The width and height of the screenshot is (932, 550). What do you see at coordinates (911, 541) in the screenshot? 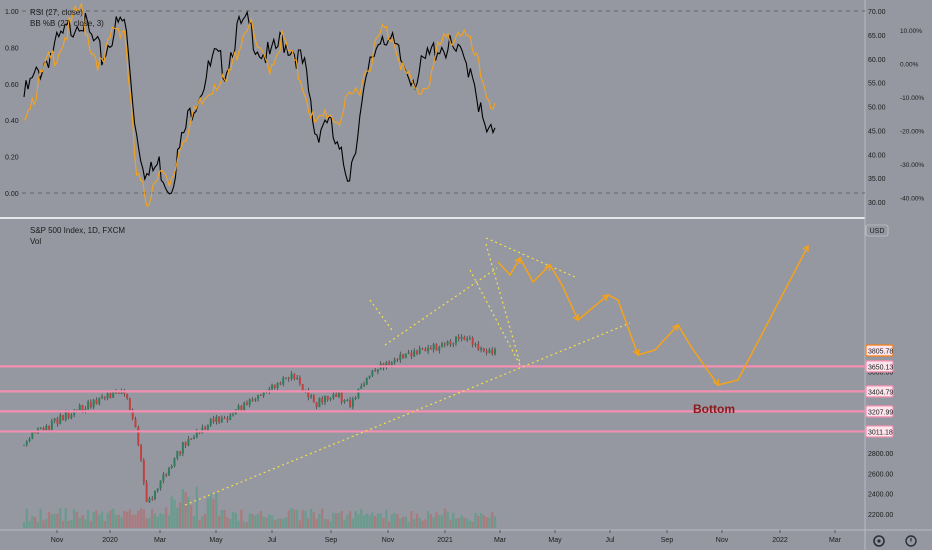
I see `time-zone-clock-icon` at bounding box center [911, 541].